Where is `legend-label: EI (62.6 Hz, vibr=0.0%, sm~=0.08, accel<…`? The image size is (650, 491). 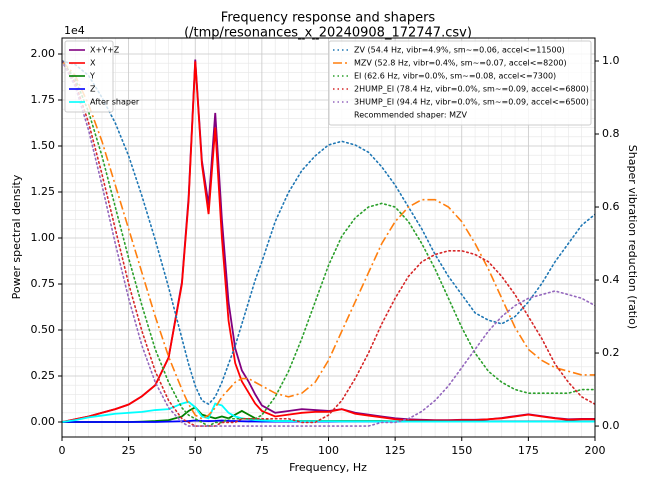 legend-label: EI (62.6 Hz, vibr=0.0%, sm~=0.08, accel<… is located at coordinates (455, 76).